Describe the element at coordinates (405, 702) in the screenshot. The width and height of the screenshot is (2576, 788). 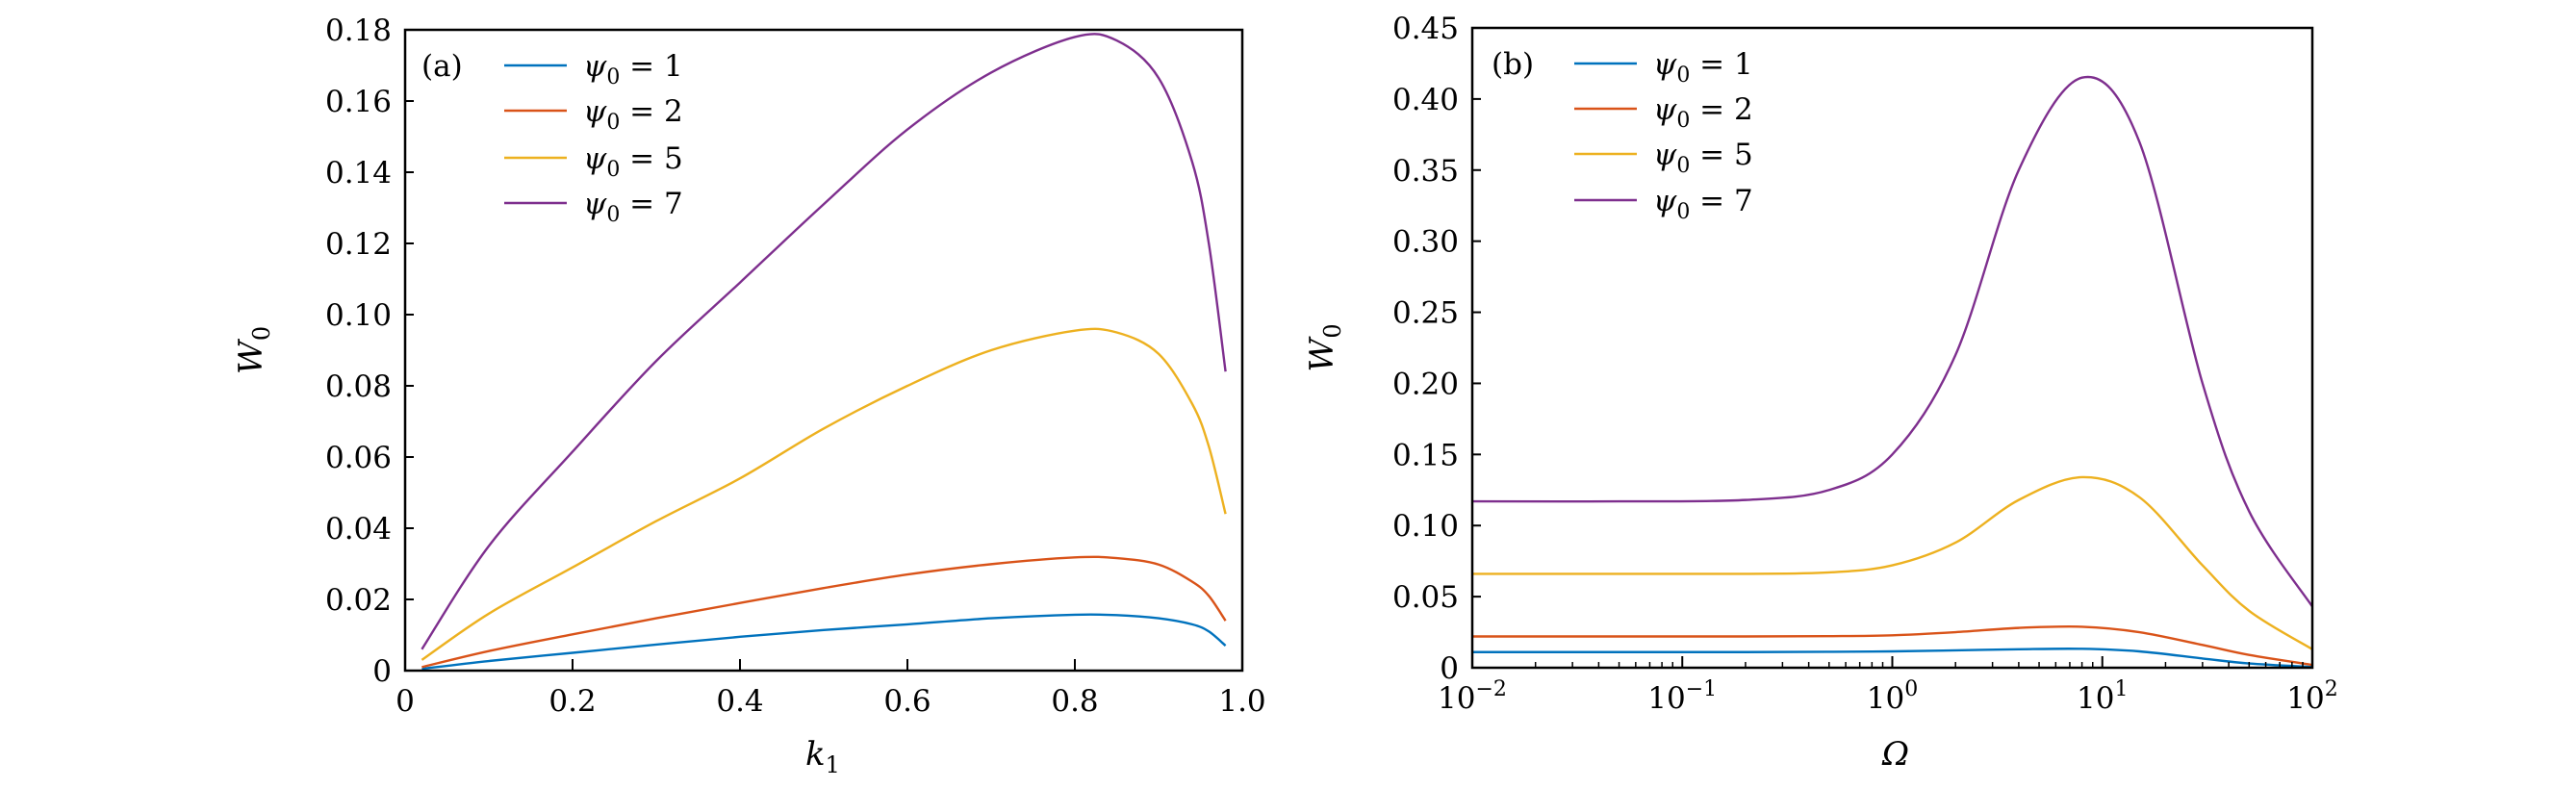
I see `x-tick-label: 0` at that location.